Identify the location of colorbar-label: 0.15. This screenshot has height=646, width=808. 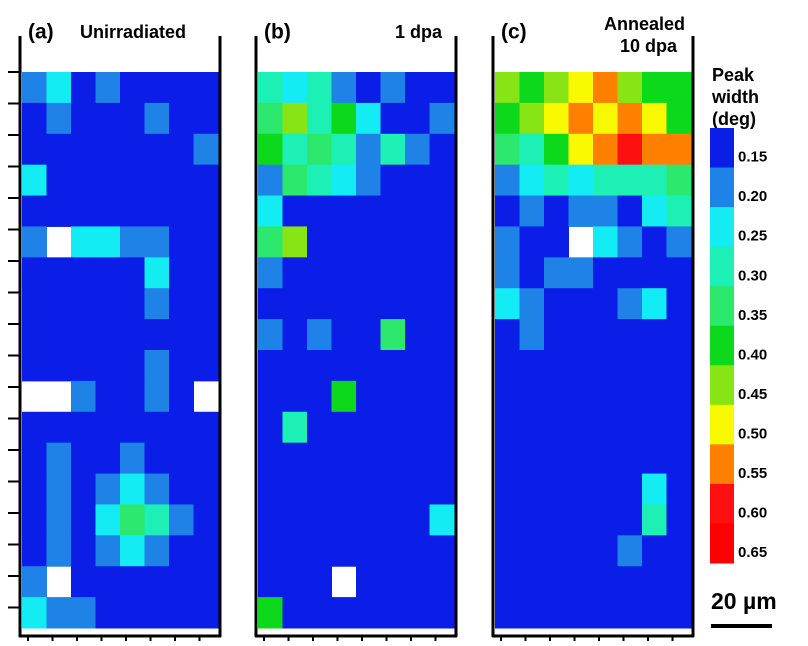
(752, 157).